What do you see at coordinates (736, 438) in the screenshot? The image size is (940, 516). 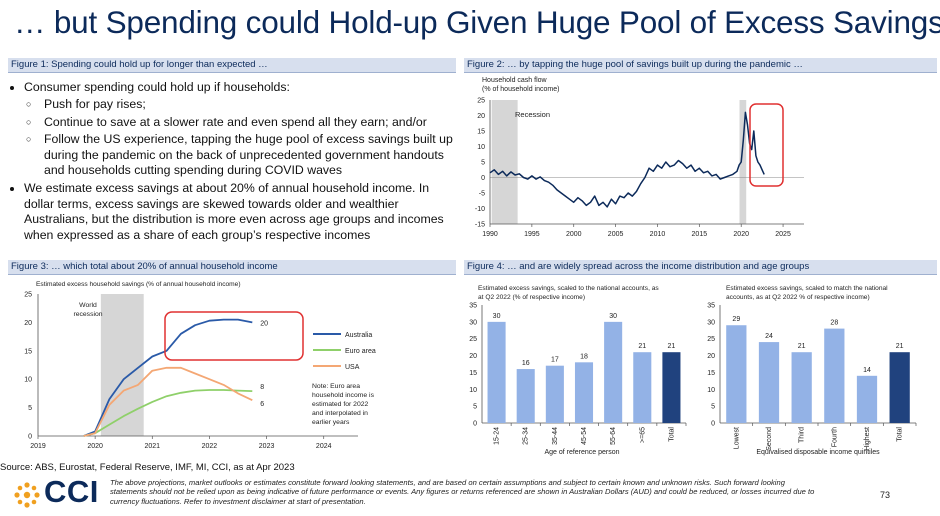 I see `fig4-right-category-label: Lowest` at bounding box center [736, 438].